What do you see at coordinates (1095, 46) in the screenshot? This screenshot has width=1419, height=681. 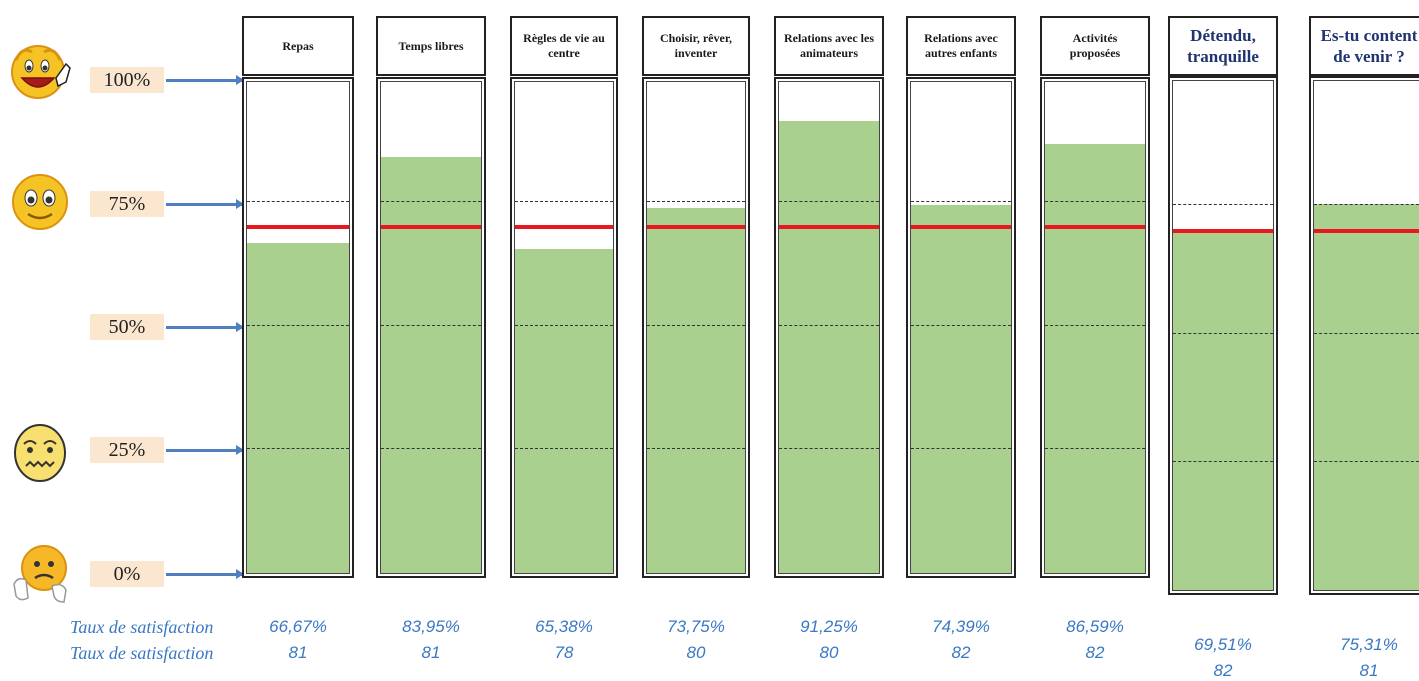 I see `column-header: Activités proposées` at bounding box center [1095, 46].